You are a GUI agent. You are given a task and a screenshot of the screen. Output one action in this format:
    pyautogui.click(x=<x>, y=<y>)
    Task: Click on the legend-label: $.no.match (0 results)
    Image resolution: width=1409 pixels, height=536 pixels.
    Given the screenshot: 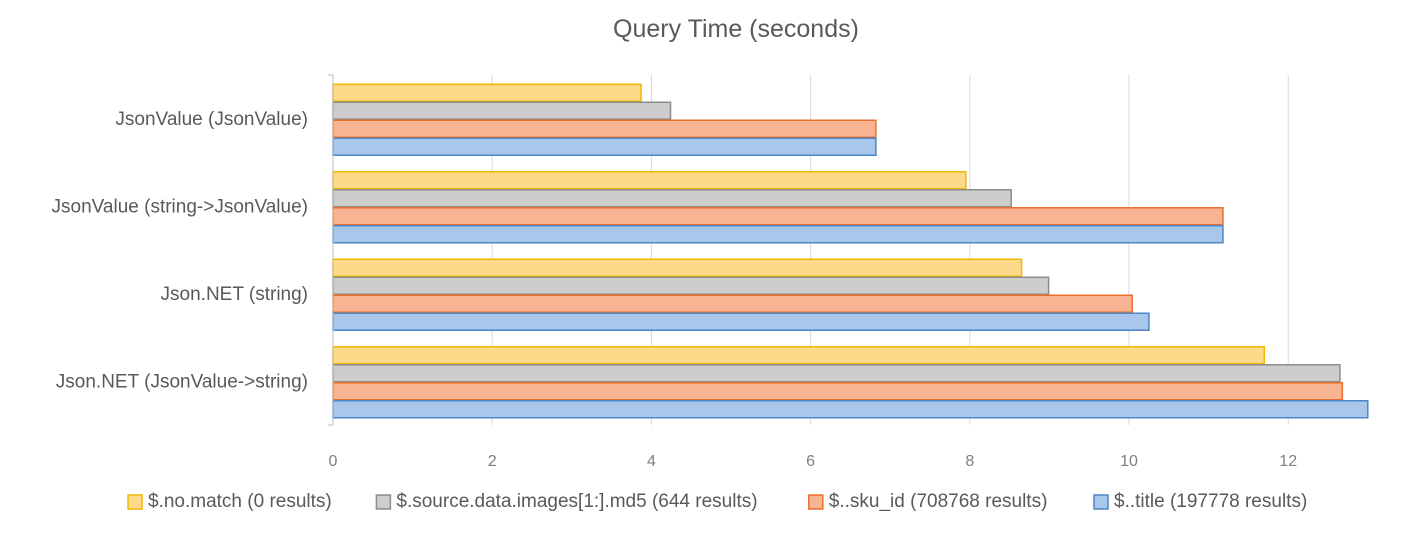 What is the action you would take?
    pyautogui.click(x=240, y=501)
    